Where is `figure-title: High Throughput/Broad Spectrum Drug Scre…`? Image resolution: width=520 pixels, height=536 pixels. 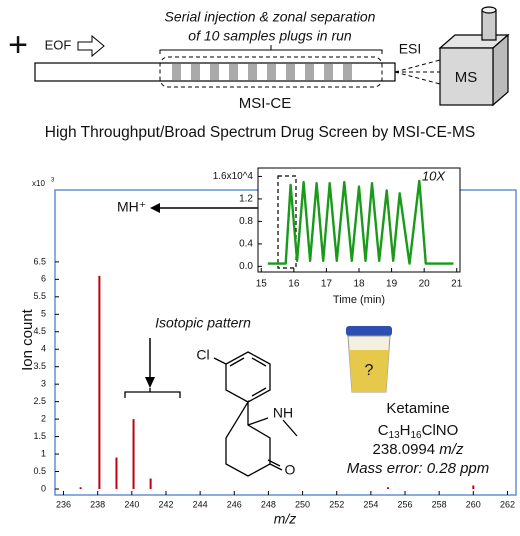 figure-title: High Throughput/Broad Spectrum Drug Scre… is located at coordinates (260, 132).